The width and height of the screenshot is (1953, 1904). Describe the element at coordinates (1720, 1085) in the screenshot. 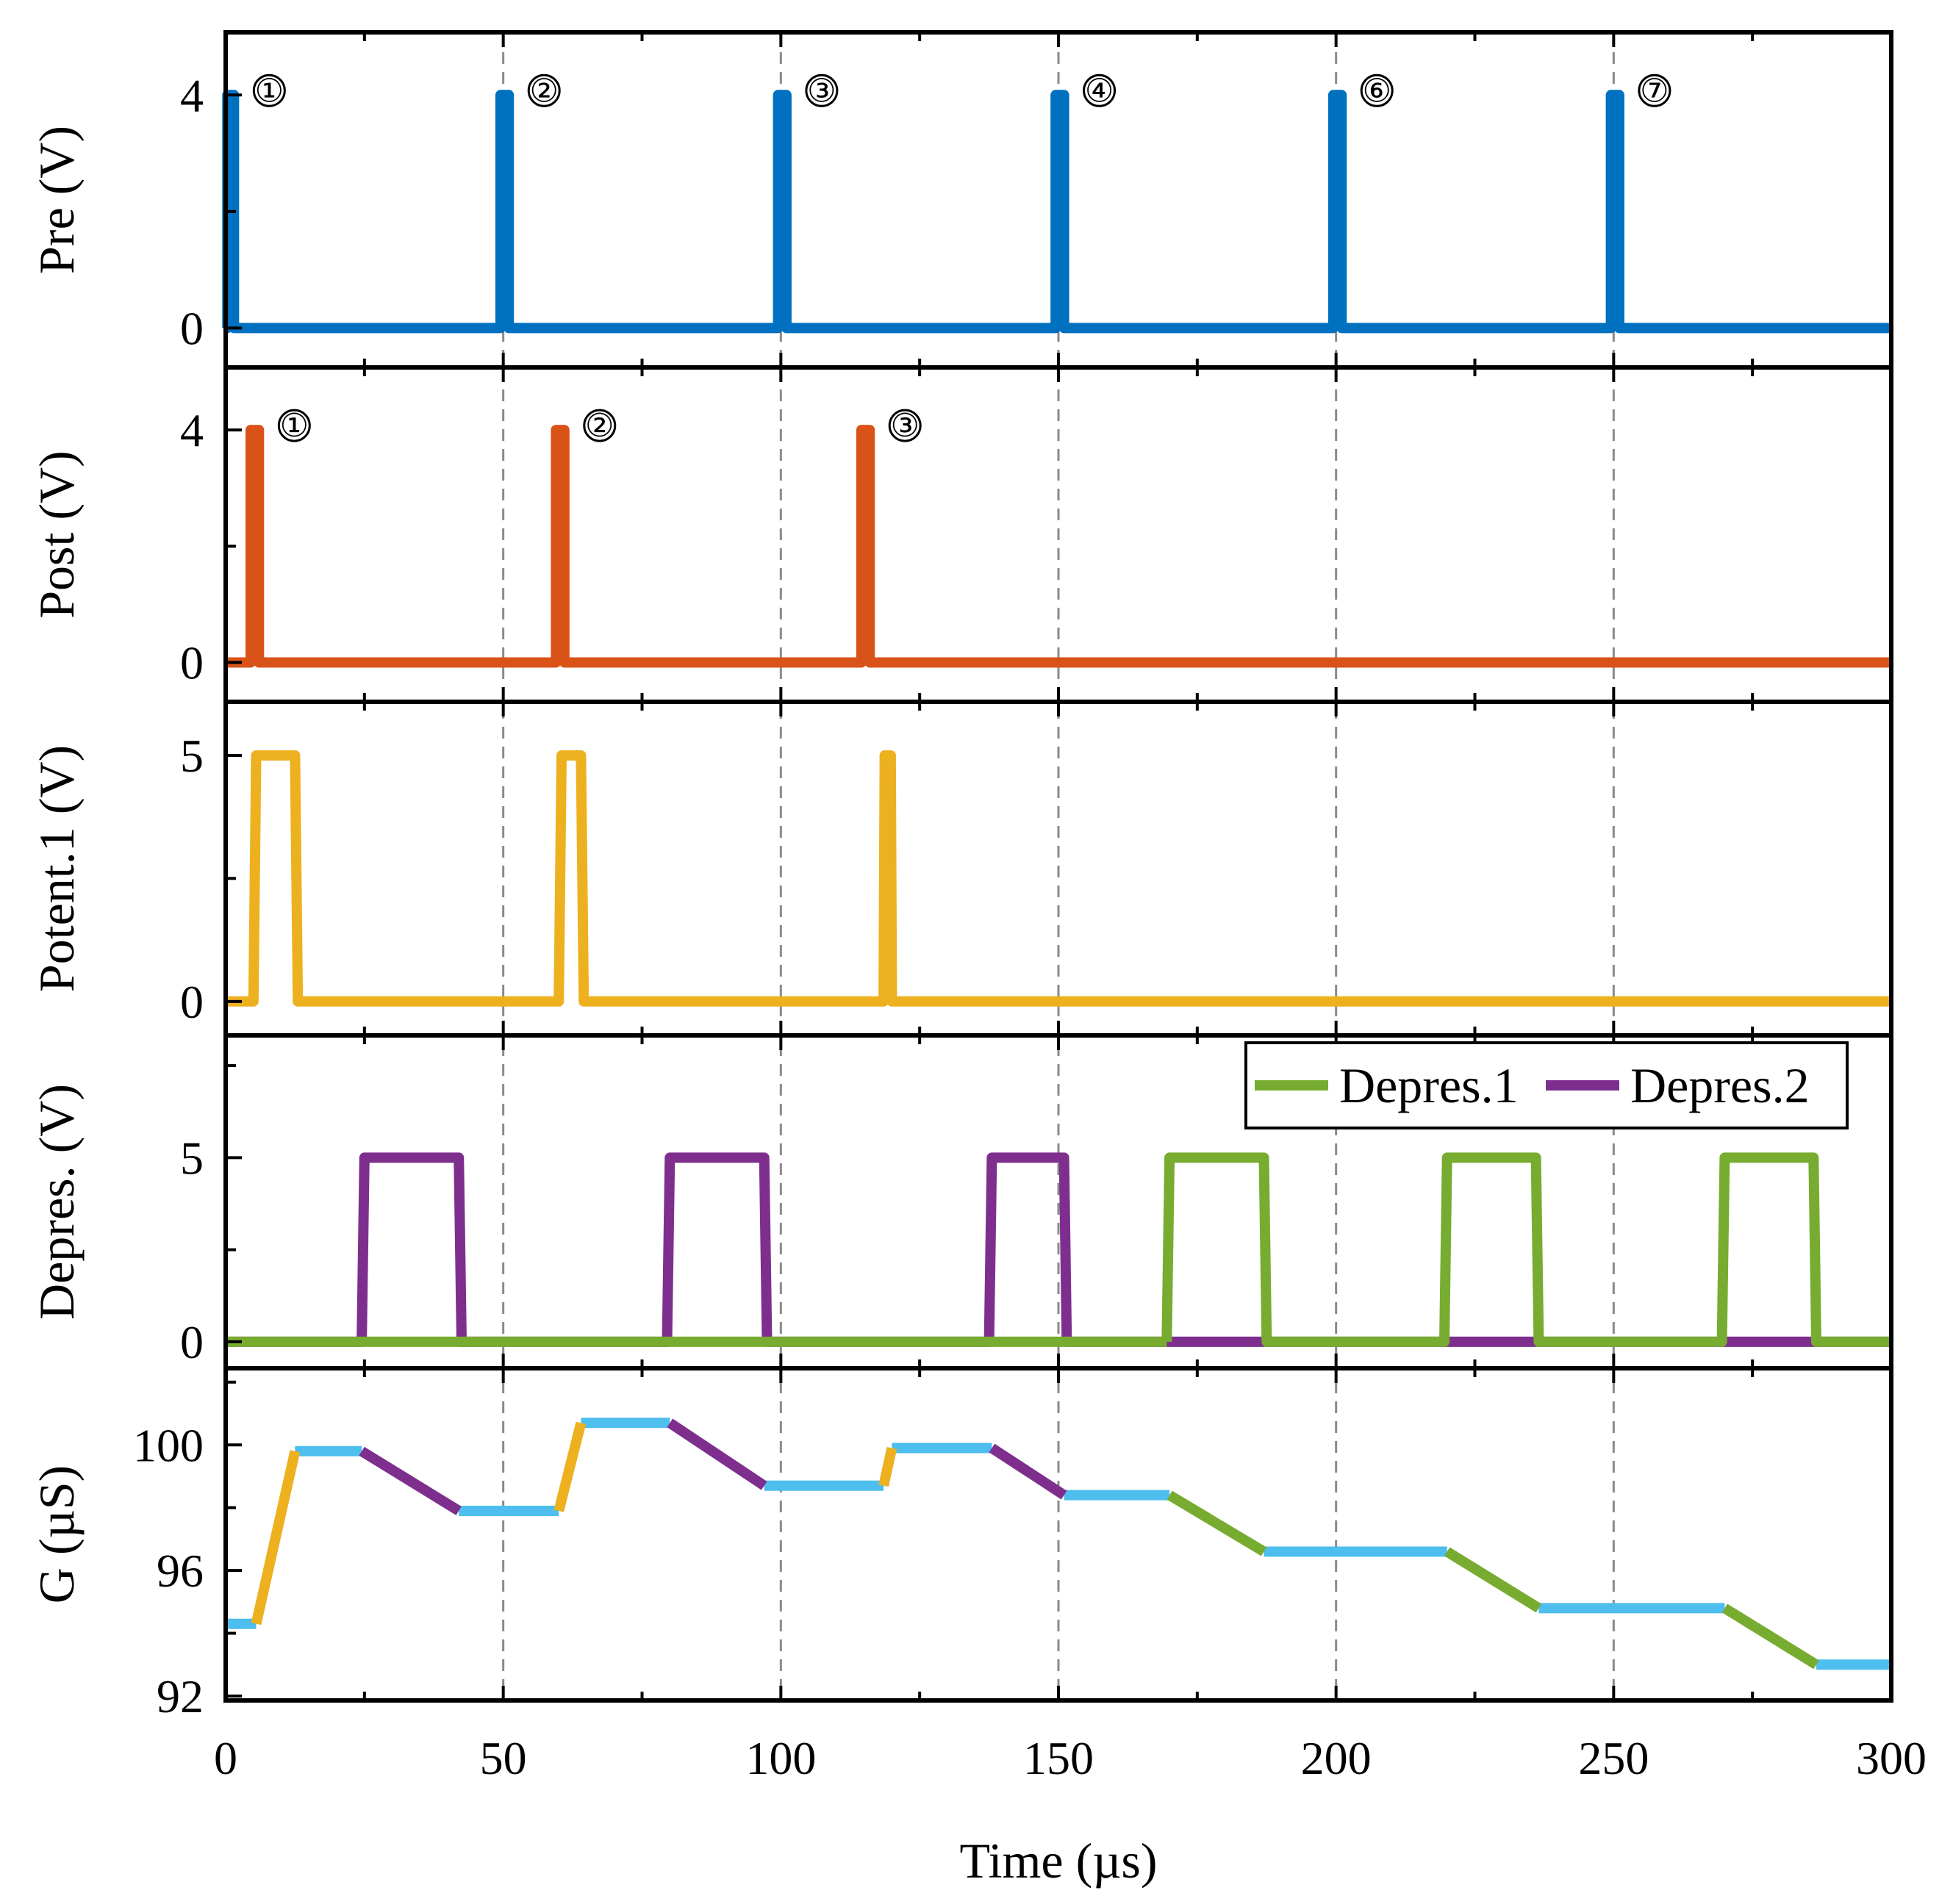

I see `legend-label-depres-2: Depres.2` at that location.